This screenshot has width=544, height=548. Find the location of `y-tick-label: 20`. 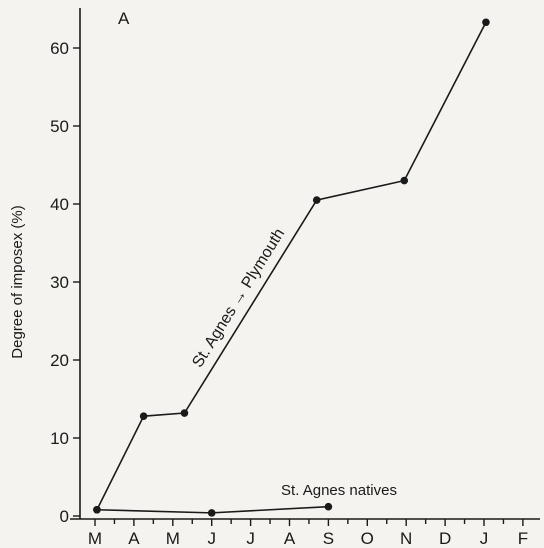

y-tick-label: 20 is located at coordinates (59, 360).